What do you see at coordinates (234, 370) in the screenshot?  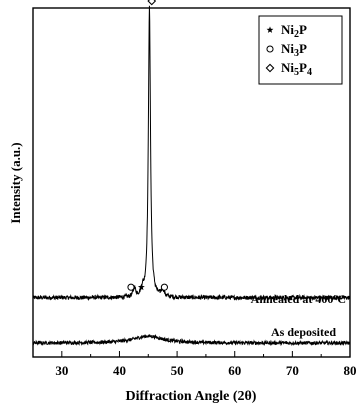 I see `x-tick-label: 60` at bounding box center [234, 370].